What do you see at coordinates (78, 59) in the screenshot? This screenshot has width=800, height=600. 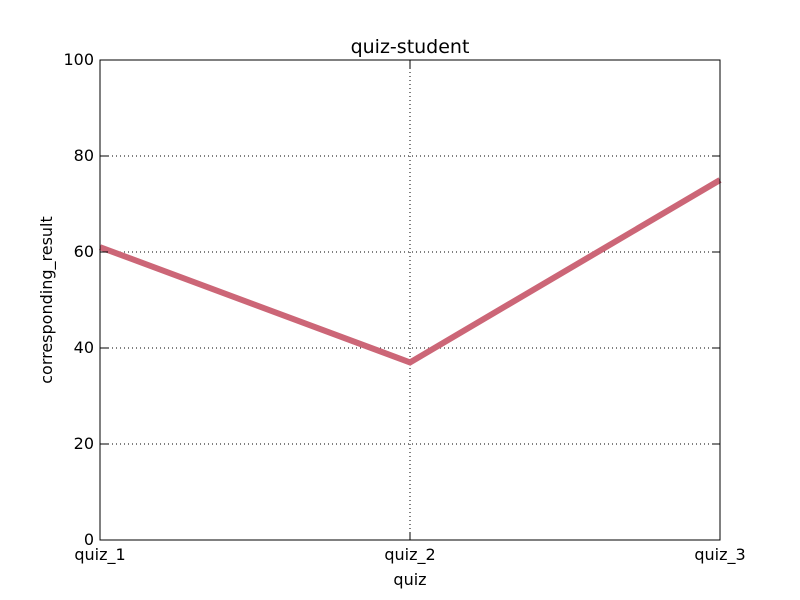 I see `y-tick-label: 100` at bounding box center [78, 59].